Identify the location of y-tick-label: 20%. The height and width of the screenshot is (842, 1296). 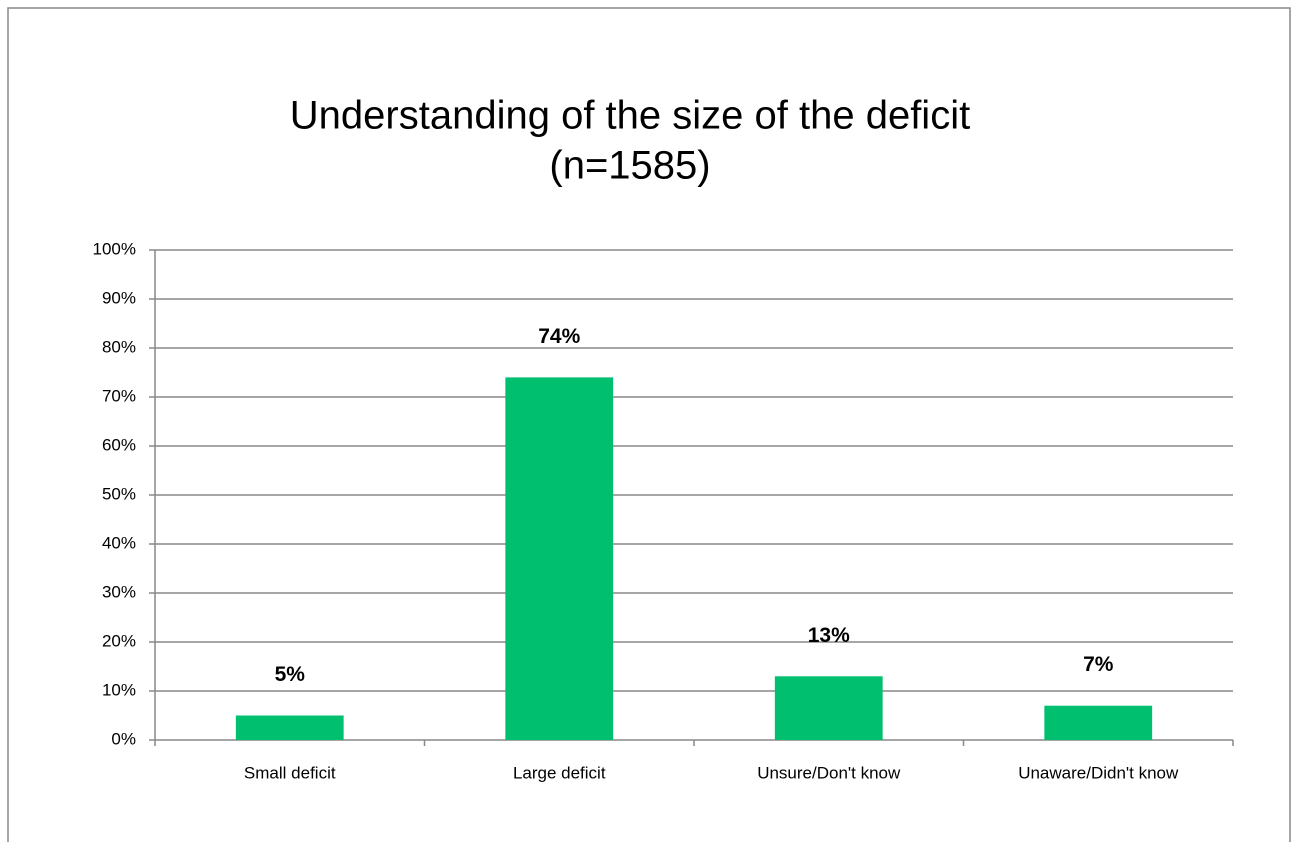
(119, 640).